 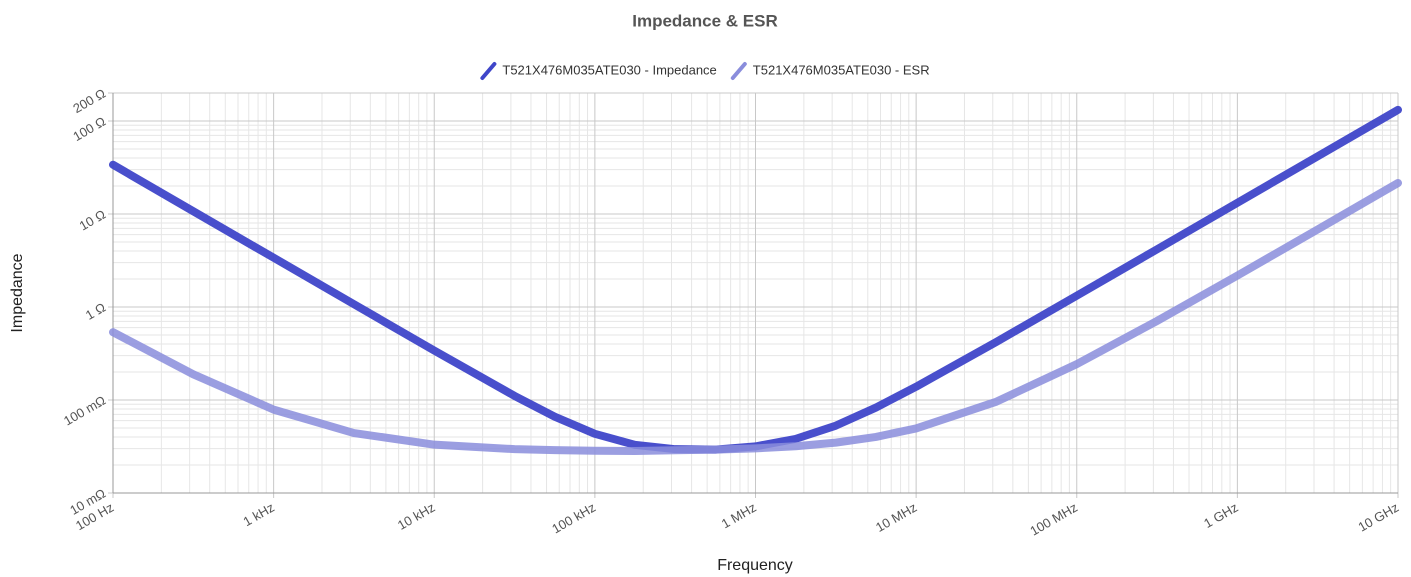 What do you see at coordinates (96, 310) in the screenshot?
I see `y-tick-label: 1 Ω` at bounding box center [96, 310].